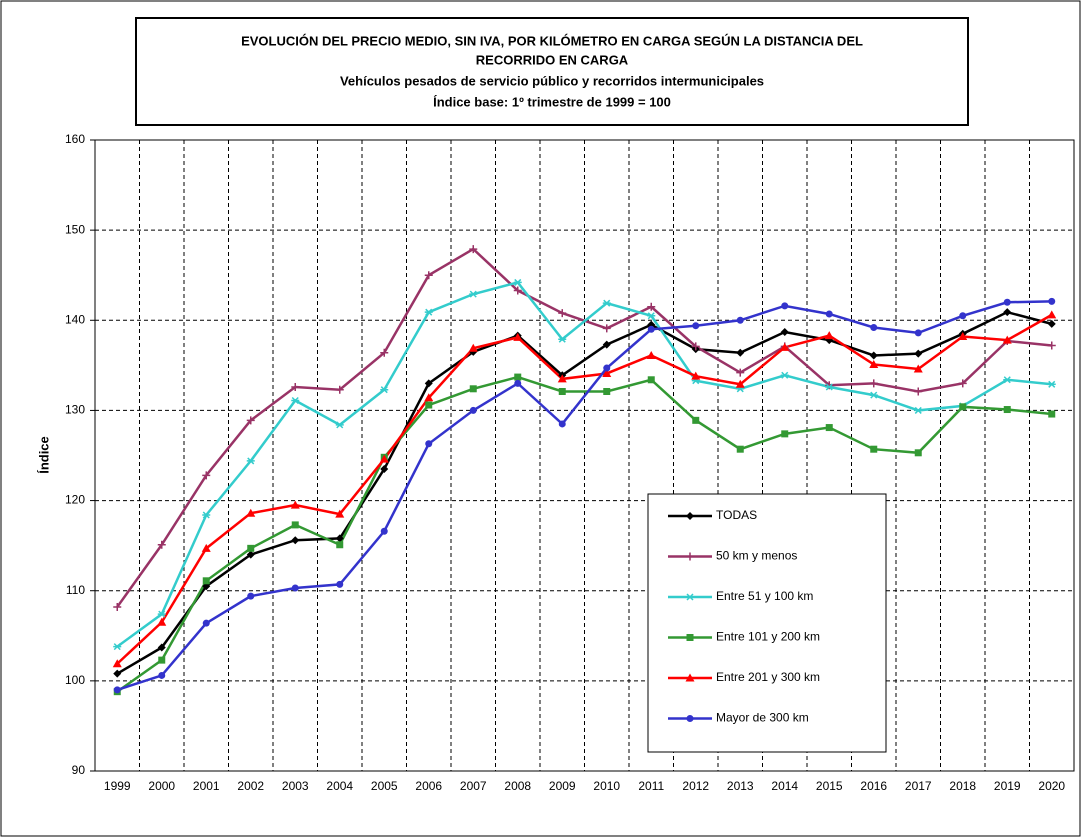 Image resolution: width=1082 pixels, height=838 pixels. Describe the element at coordinates (75, 139) in the screenshot. I see `y-tick-label: 160` at that location.